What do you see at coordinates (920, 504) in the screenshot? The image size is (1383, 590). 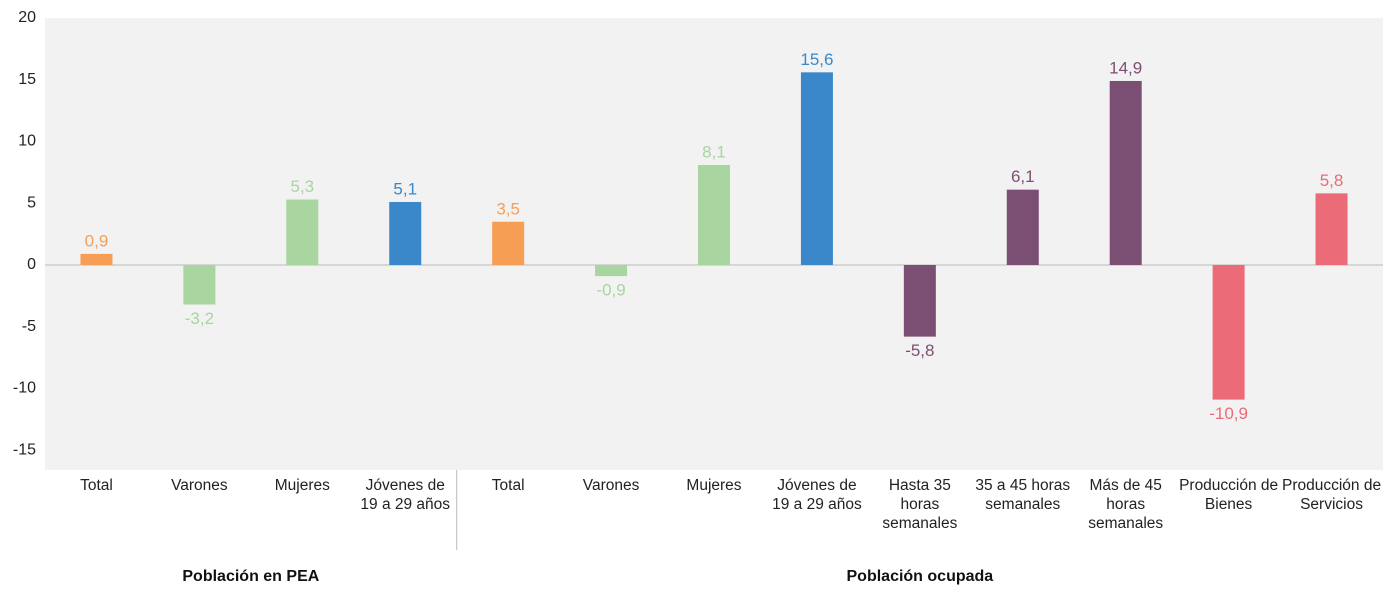 I see `x-tick-label: Hasta 35 horas semanales` at bounding box center [920, 504].